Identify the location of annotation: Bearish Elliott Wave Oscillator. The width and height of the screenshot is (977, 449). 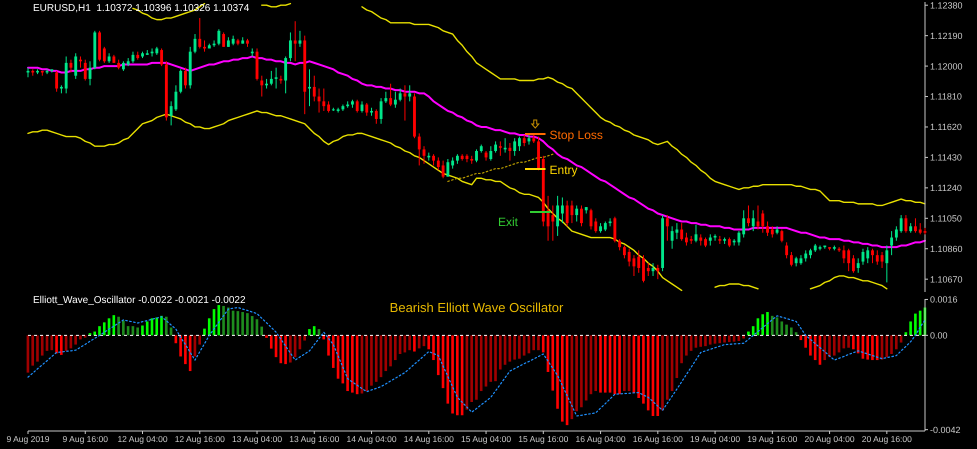
(477, 307).